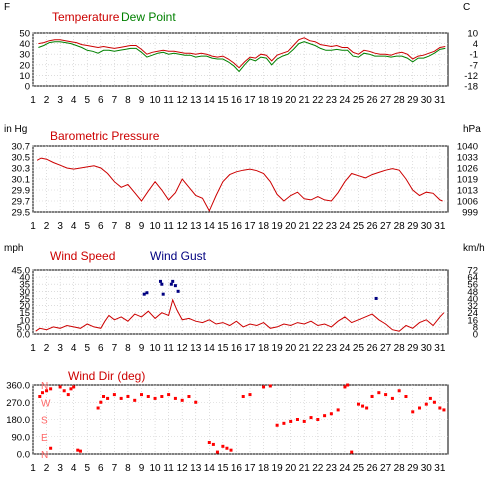 This screenshot has height=480, width=500. Describe the element at coordinates (400, 348) in the screenshot. I see `x-tick-label: 28` at that location.